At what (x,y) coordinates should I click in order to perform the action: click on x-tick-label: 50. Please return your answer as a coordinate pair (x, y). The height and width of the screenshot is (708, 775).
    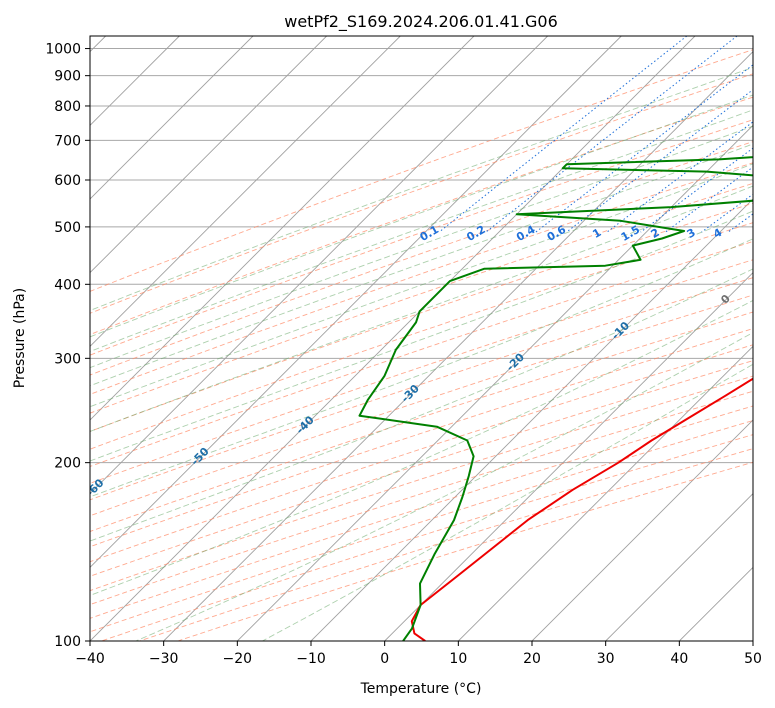
    Looking at the image, I should click on (753, 659).